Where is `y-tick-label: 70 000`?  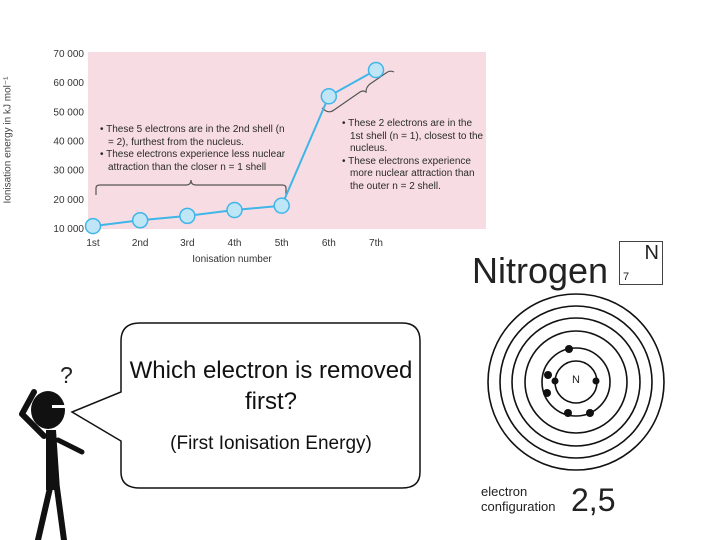
y-tick-label: 70 000 is located at coordinates (68, 54).